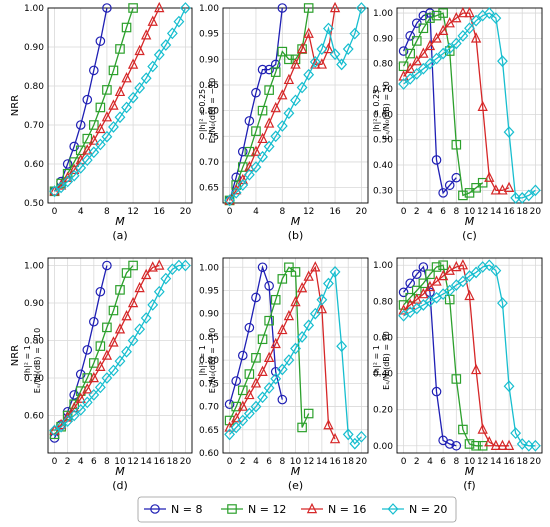  What do you see at coordinates (160, 462) in the screenshot?
I see `x-tick-label: 16` at bounding box center [160, 462].